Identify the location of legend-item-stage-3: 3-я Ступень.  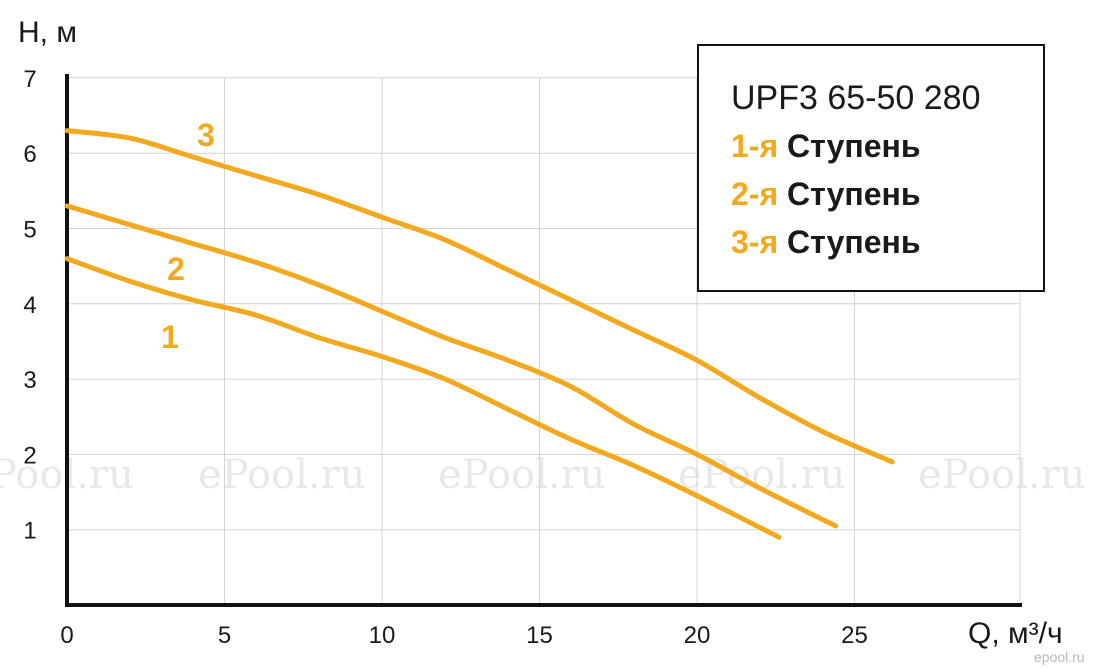
(887, 242).